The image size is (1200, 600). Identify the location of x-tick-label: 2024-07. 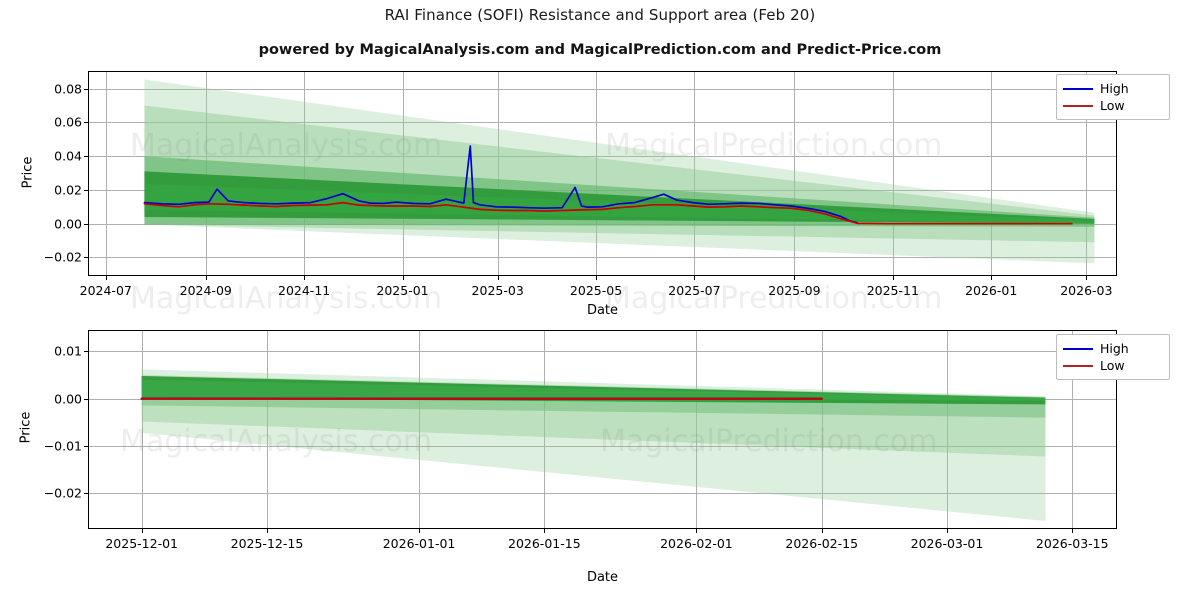
(105, 290).